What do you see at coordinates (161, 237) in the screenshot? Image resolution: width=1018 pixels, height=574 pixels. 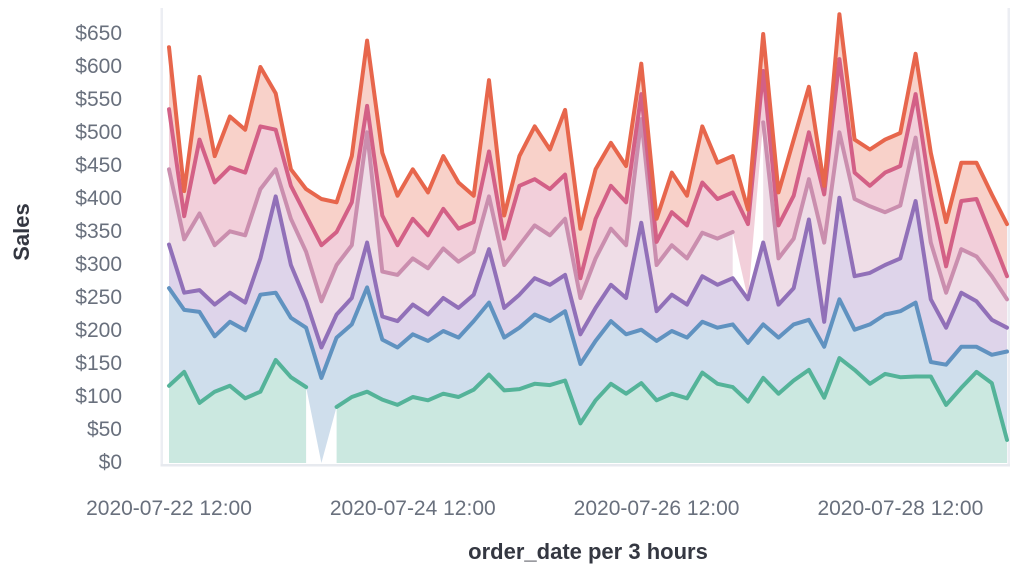 I see `y-axis-line` at bounding box center [161, 237].